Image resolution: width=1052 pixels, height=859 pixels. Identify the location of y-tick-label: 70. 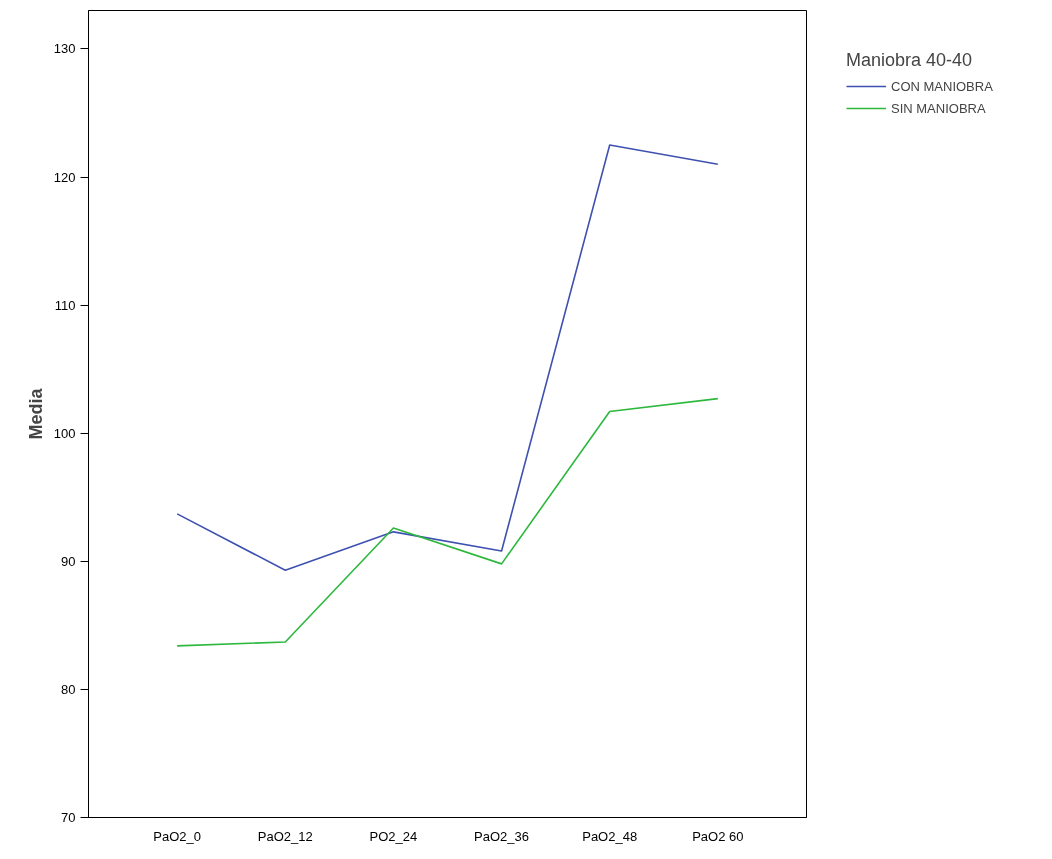
(68, 817).